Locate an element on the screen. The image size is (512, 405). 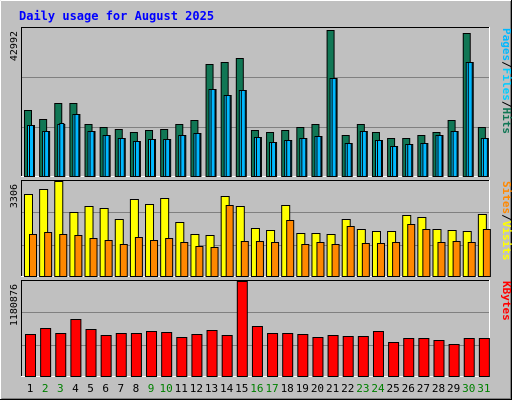
day-label: 26 is located at coordinates (408, 388).